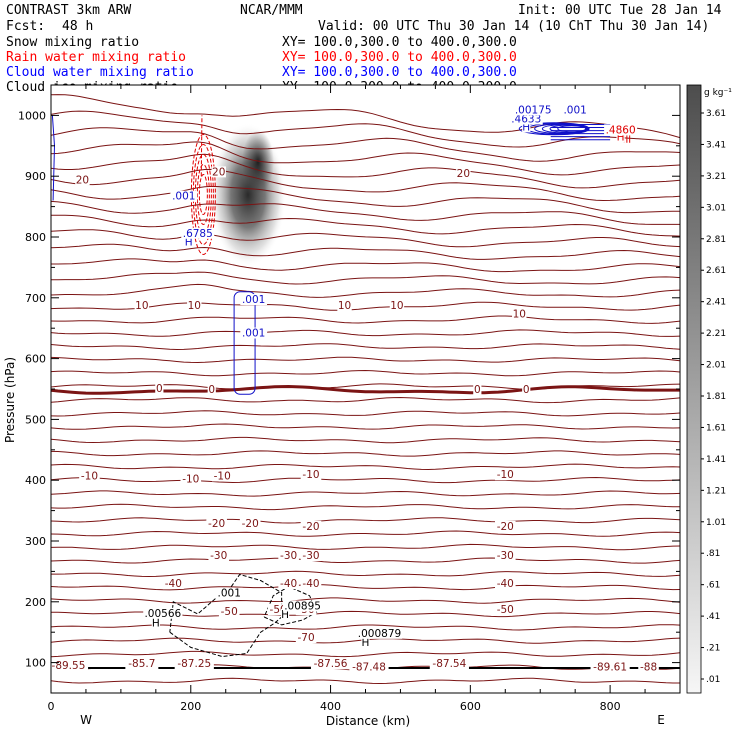 This screenshot has width=740, height=740. I want to click on temperature-contour-label: 20, so click(82, 180).